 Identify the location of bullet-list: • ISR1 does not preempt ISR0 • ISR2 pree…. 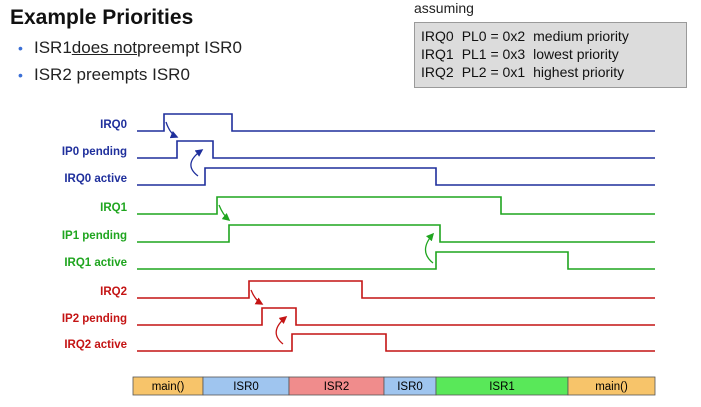
(130, 65).